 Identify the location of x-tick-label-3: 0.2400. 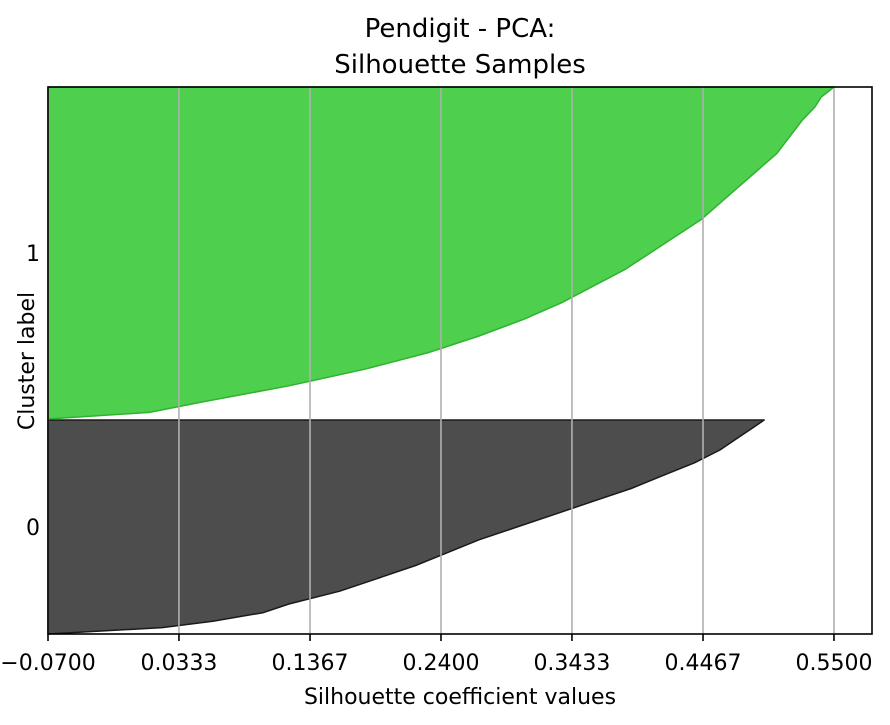
(440, 663).